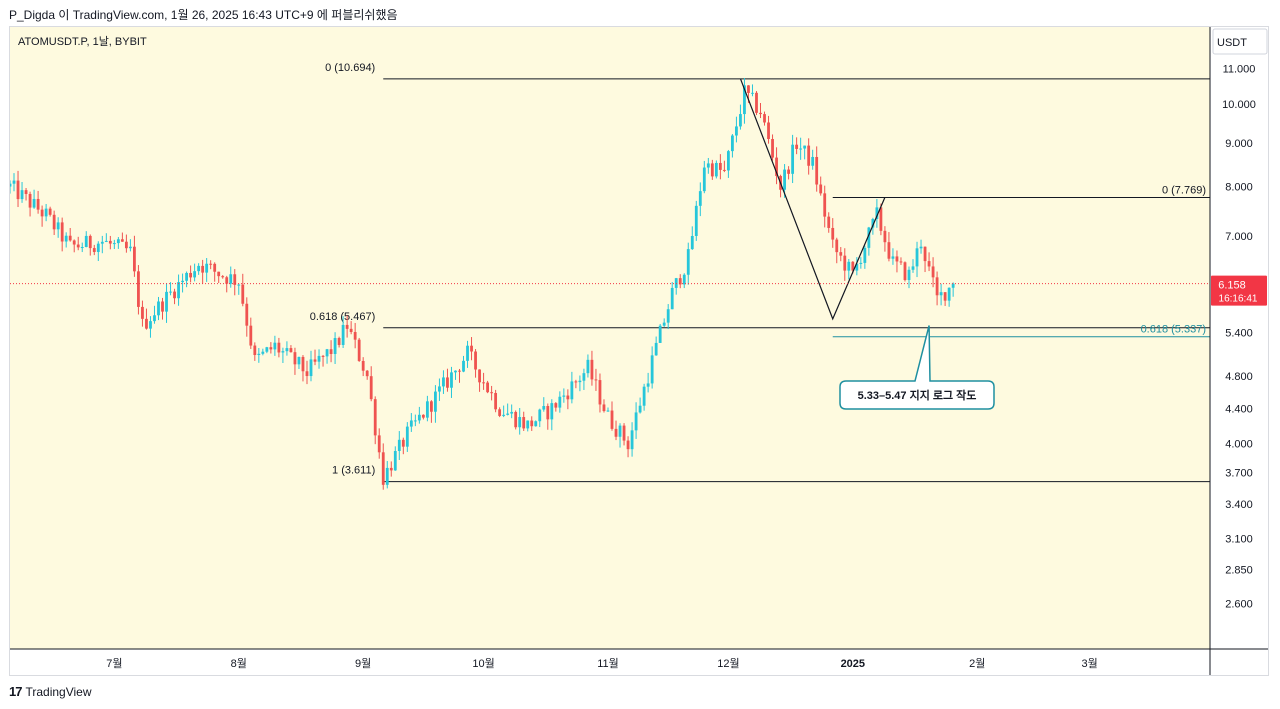 The image size is (1280, 709). Describe the element at coordinates (58, 691) in the screenshot. I see `footer-brand: TradingView` at that location.